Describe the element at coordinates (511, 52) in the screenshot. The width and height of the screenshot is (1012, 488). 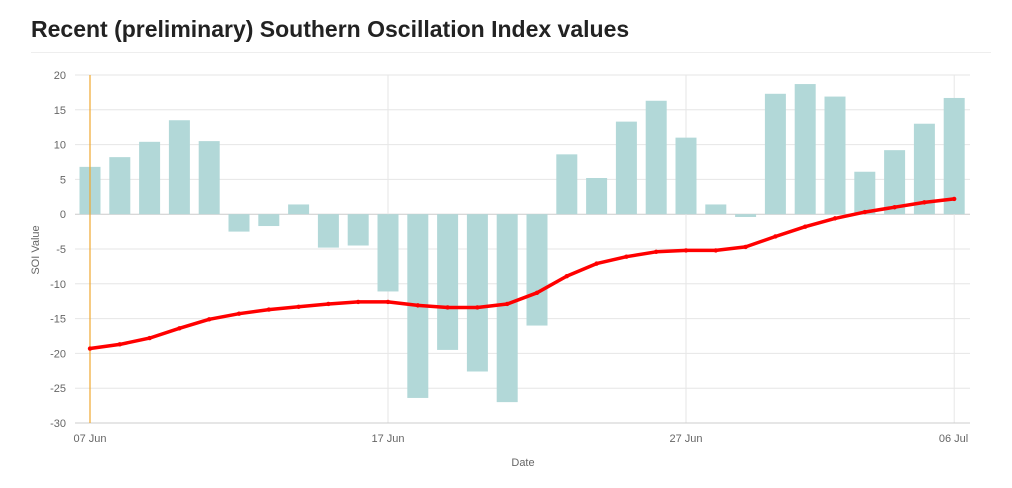
I see `title-divider` at that location.